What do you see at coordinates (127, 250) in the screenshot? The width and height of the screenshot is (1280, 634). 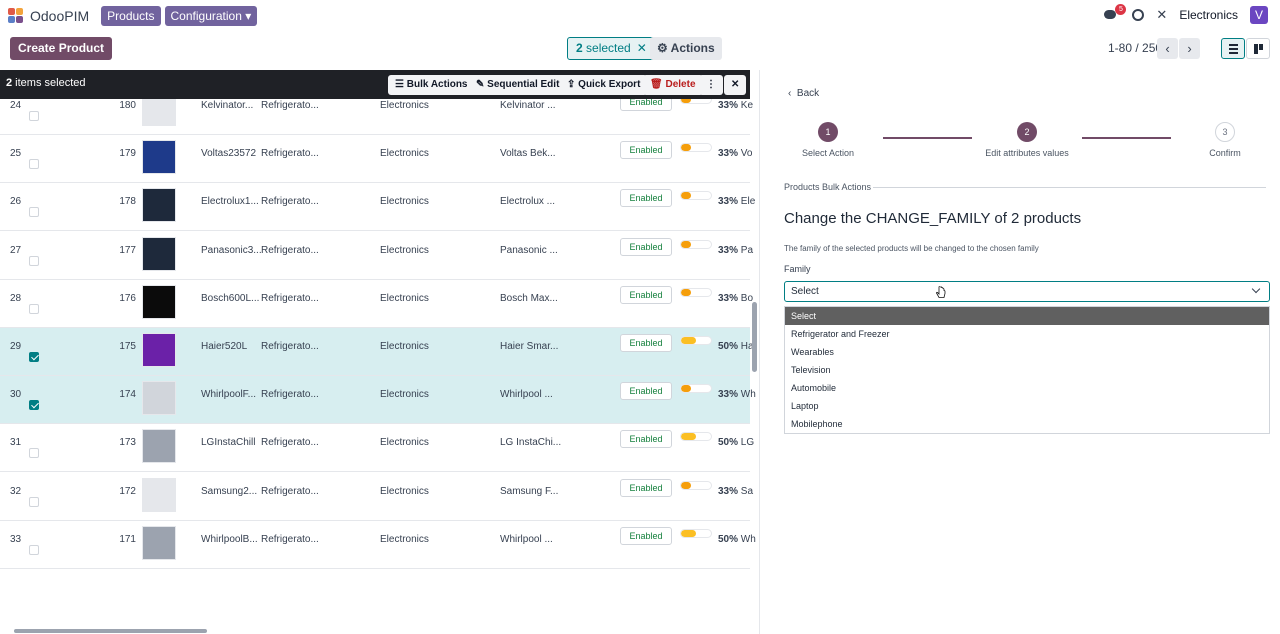 I see `product-id: 177` at bounding box center [127, 250].